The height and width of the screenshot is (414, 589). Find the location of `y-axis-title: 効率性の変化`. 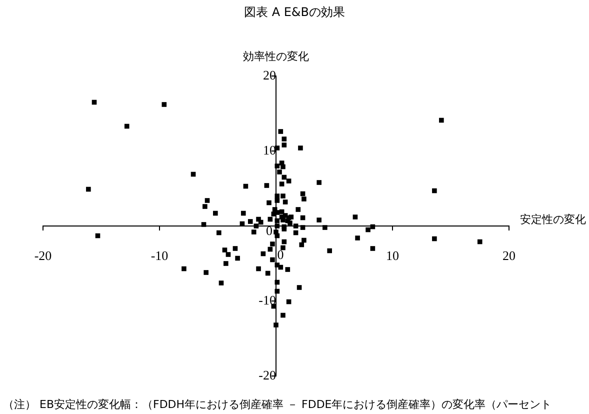

y-axis-title: 効率性の変化 is located at coordinates (276, 56).